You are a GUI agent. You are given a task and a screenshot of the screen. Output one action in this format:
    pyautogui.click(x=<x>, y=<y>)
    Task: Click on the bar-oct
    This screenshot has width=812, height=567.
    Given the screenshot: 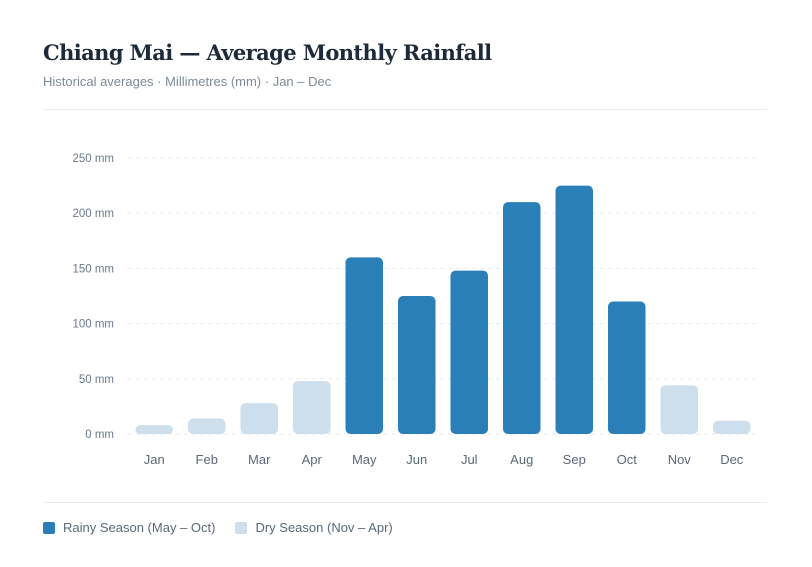 What is the action you would take?
    pyautogui.click(x=627, y=367)
    